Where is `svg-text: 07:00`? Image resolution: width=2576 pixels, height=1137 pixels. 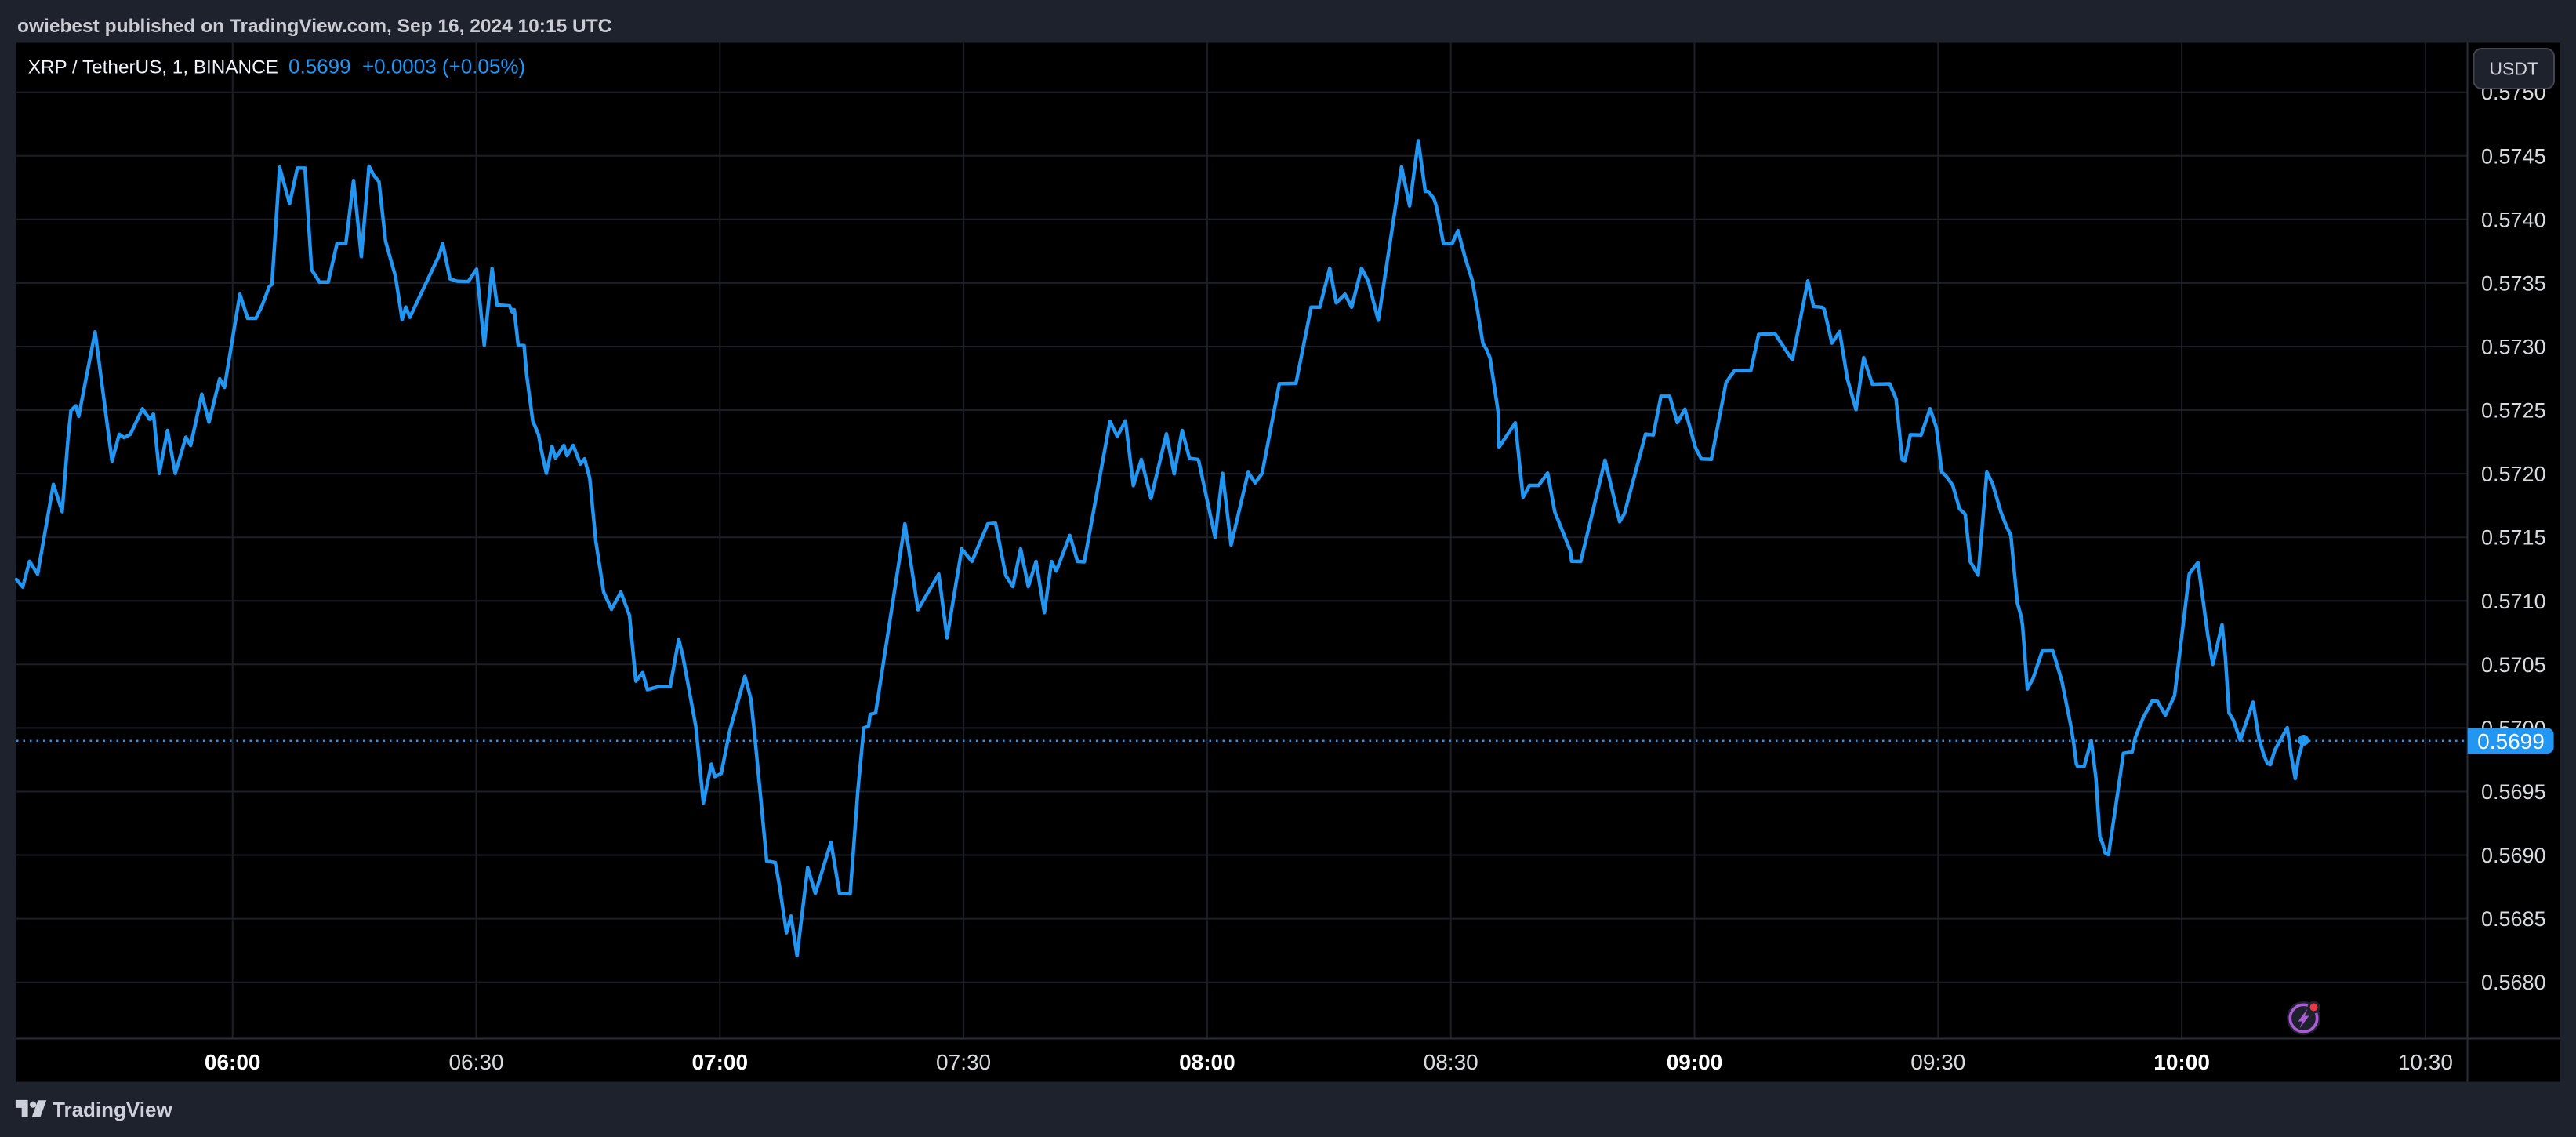 svg-text: 07:00 is located at coordinates (720, 1062).